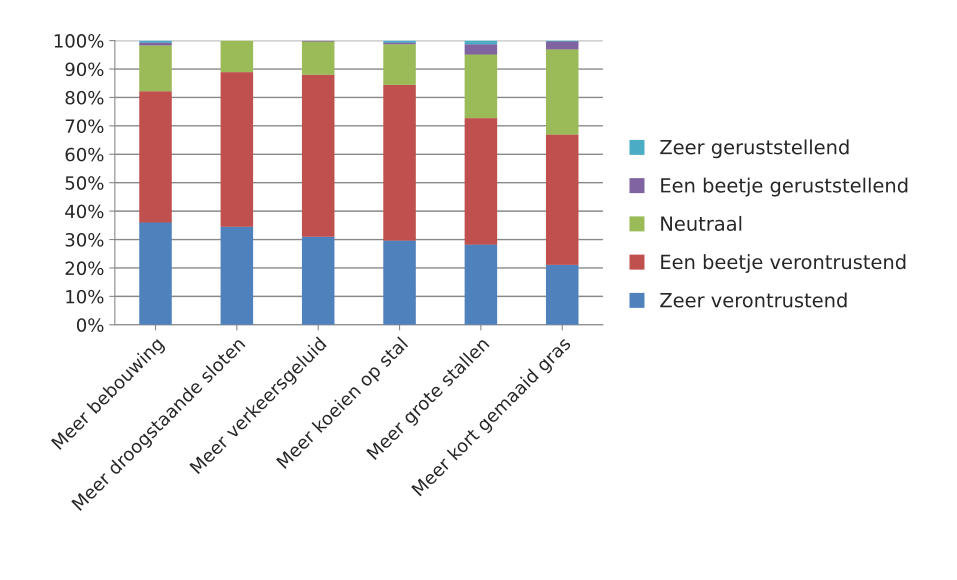 The width and height of the screenshot is (957, 580). What do you see at coordinates (90, 325) in the screenshot?
I see `y-tick-label: 0%` at bounding box center [90, 325].